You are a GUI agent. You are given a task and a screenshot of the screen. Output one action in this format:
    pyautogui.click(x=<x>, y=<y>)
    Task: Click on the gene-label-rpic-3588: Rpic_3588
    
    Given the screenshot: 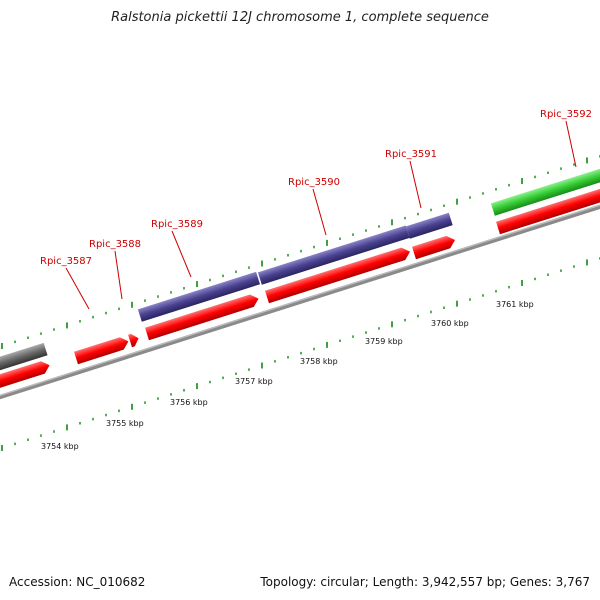 What is the action you would take?
    pyautogui.click(x=115, y=244)
    